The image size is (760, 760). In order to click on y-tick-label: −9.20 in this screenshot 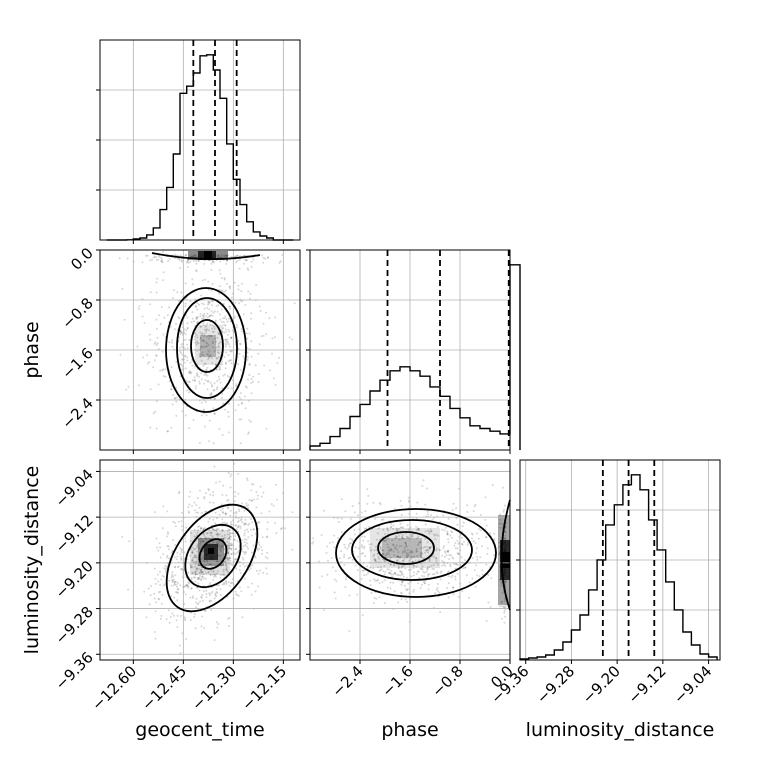, I will do `click(74, 579)`.